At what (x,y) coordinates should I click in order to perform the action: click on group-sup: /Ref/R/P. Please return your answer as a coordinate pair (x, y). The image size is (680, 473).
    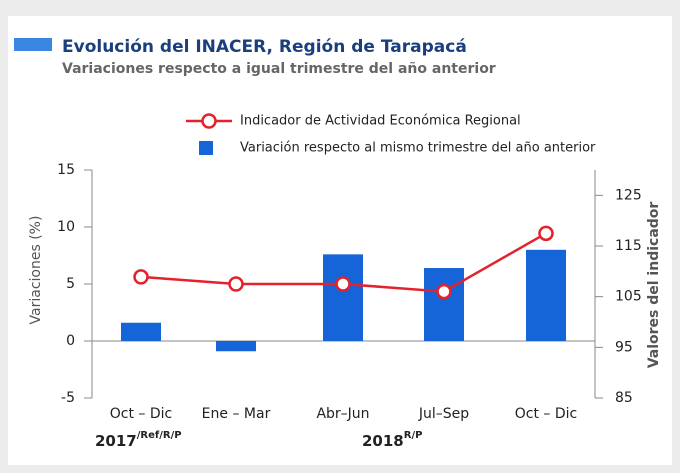
    Looking at the image, I should click on (159, 435).